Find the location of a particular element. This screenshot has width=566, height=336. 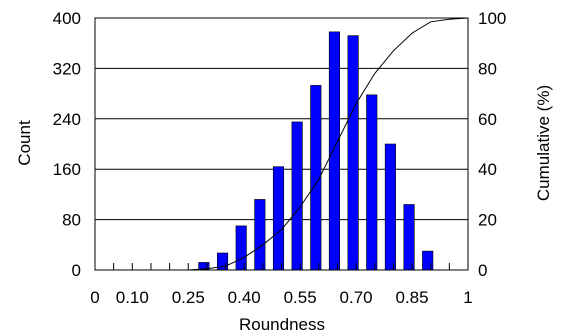

x-tick-label: 0 is located at coordinates (94, 297).